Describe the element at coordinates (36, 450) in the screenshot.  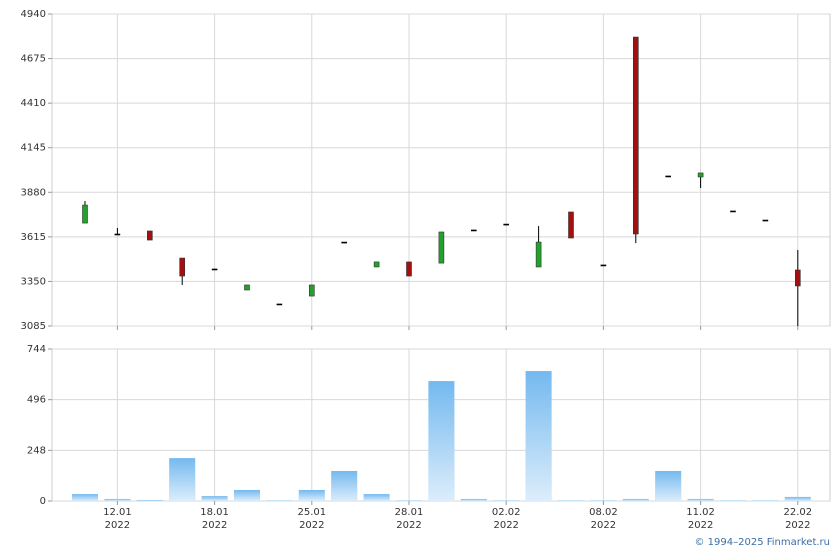
I see `y-tick-label: 248` at that location.